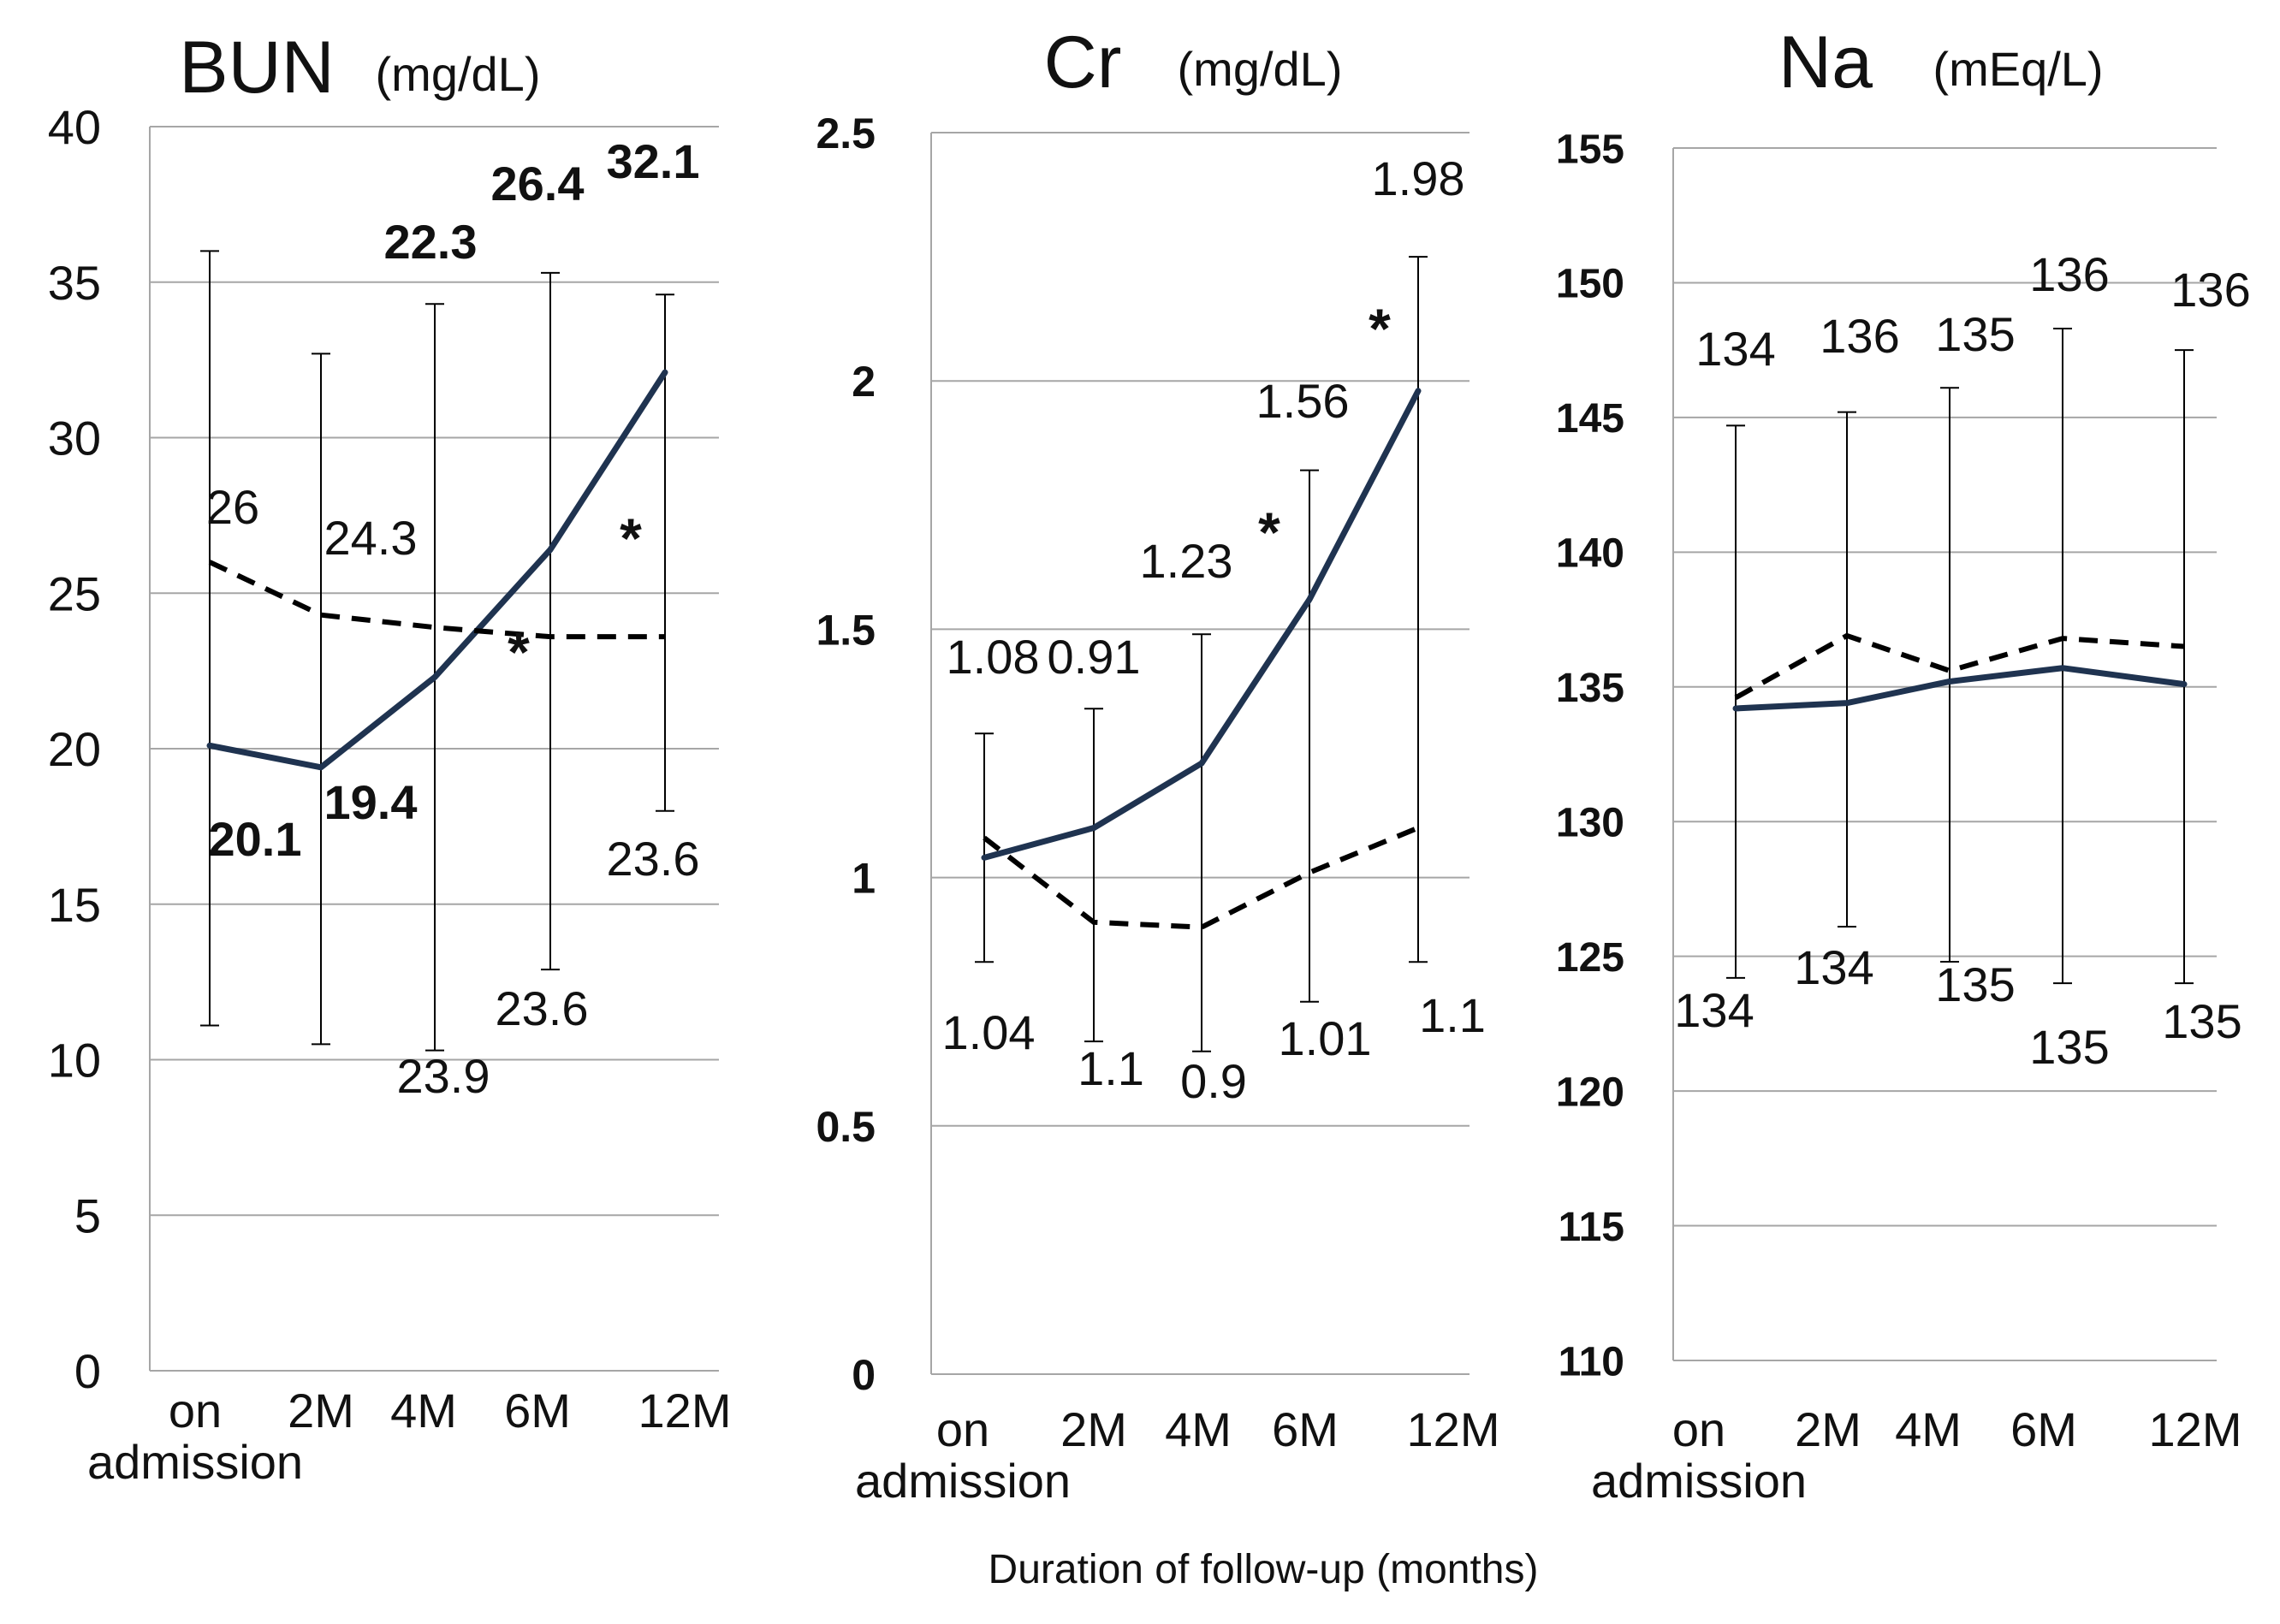 This screenshot has width=2280, height=1624. I want to click on na-x-tick-label: 12M, so click(2196, 1429).